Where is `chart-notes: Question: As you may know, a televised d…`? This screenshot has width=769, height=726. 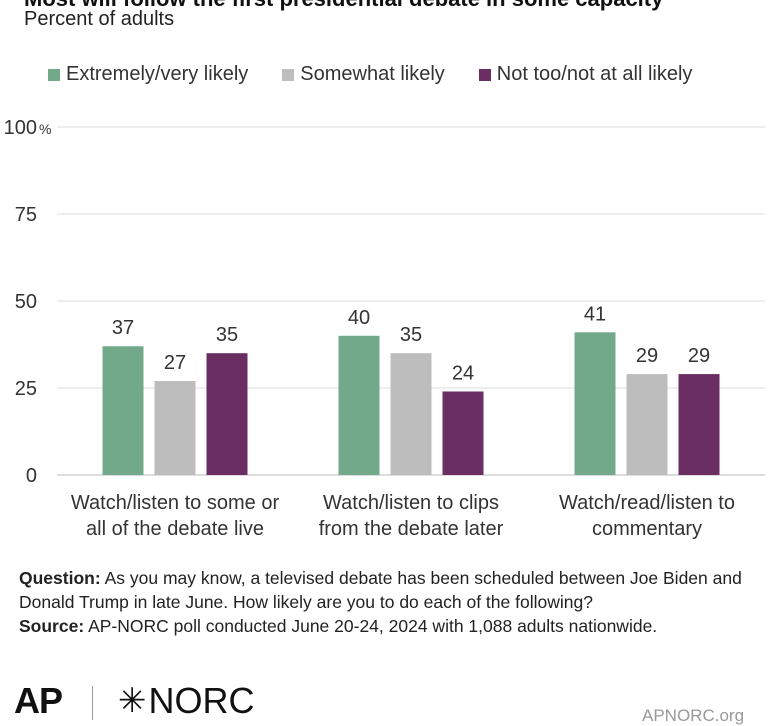 chart-notes: Question: As you may know, a televised d… is located at coordinates (391, 602).